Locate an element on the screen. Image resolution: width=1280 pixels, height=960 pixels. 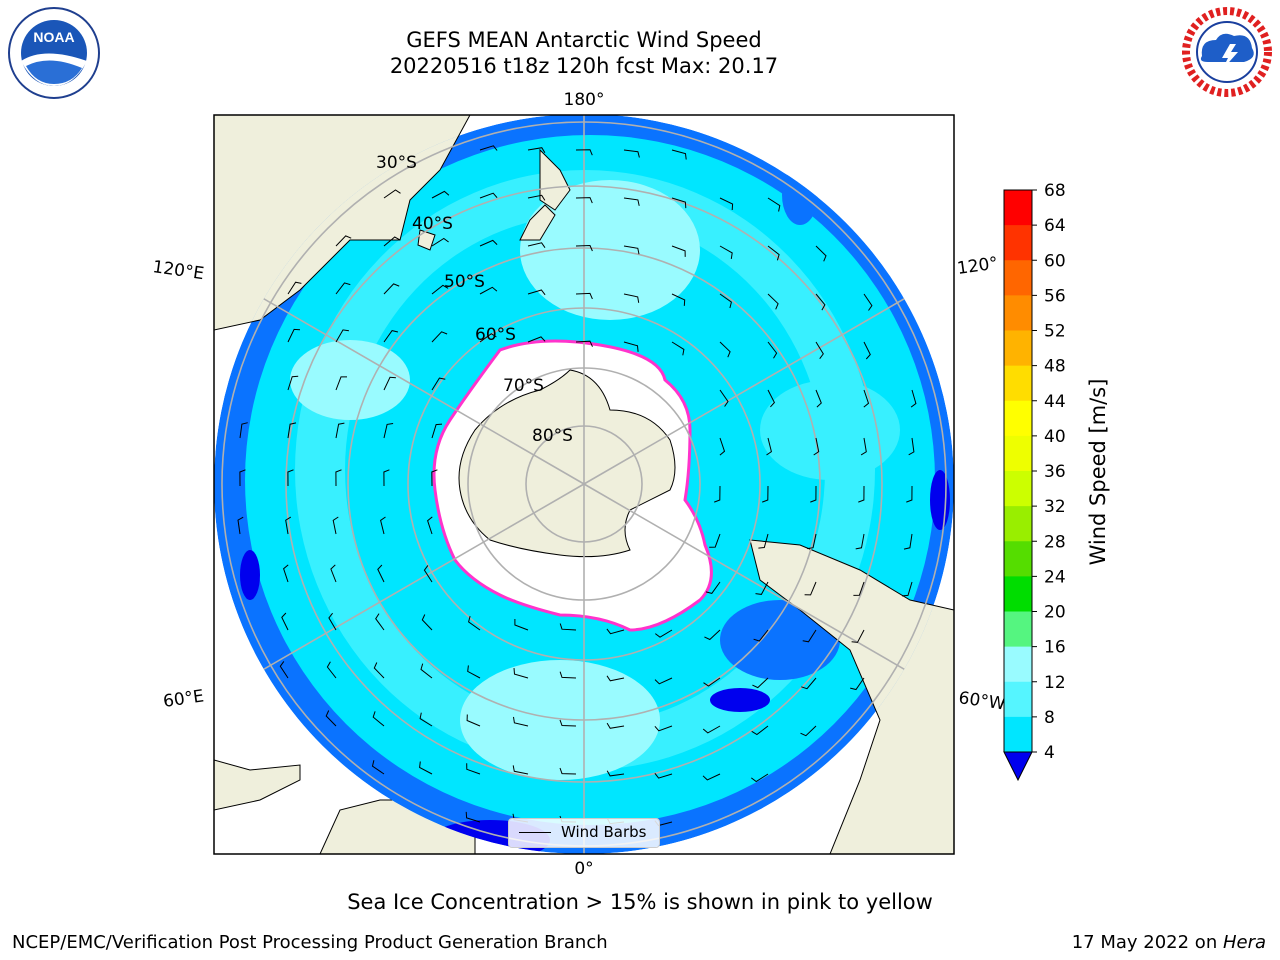
footer-date: 17 May 2022 on Hera is located at coordinates (1169, 942).